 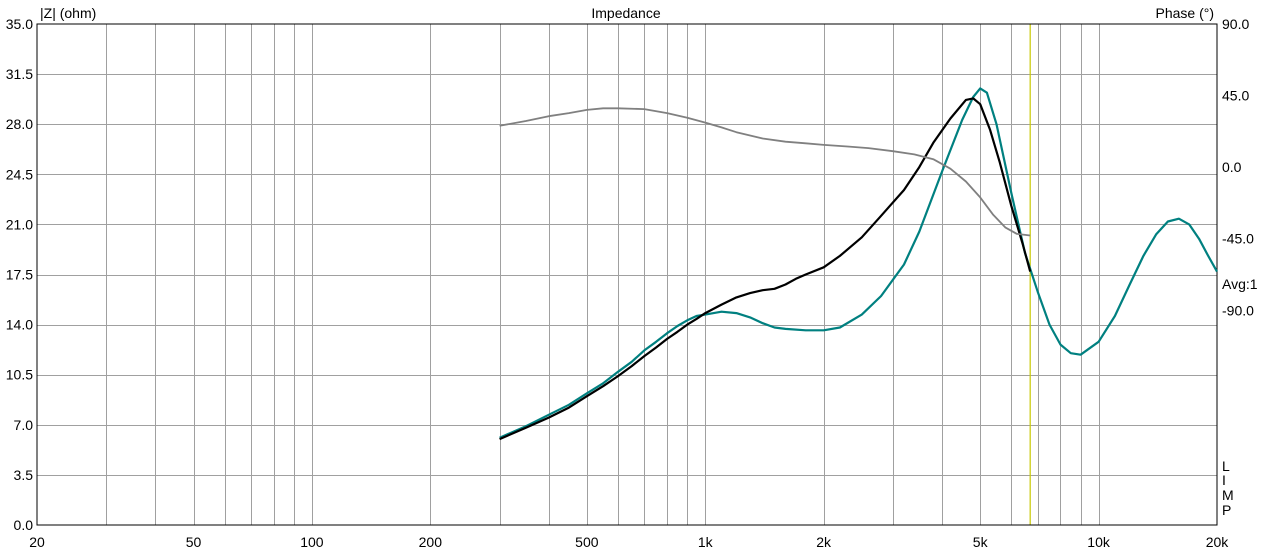 What do you see at coordinates (1235, 96) in the screenshot?
I see `y-right-tick-label: 45.0` at bounding box center [1235, 96].